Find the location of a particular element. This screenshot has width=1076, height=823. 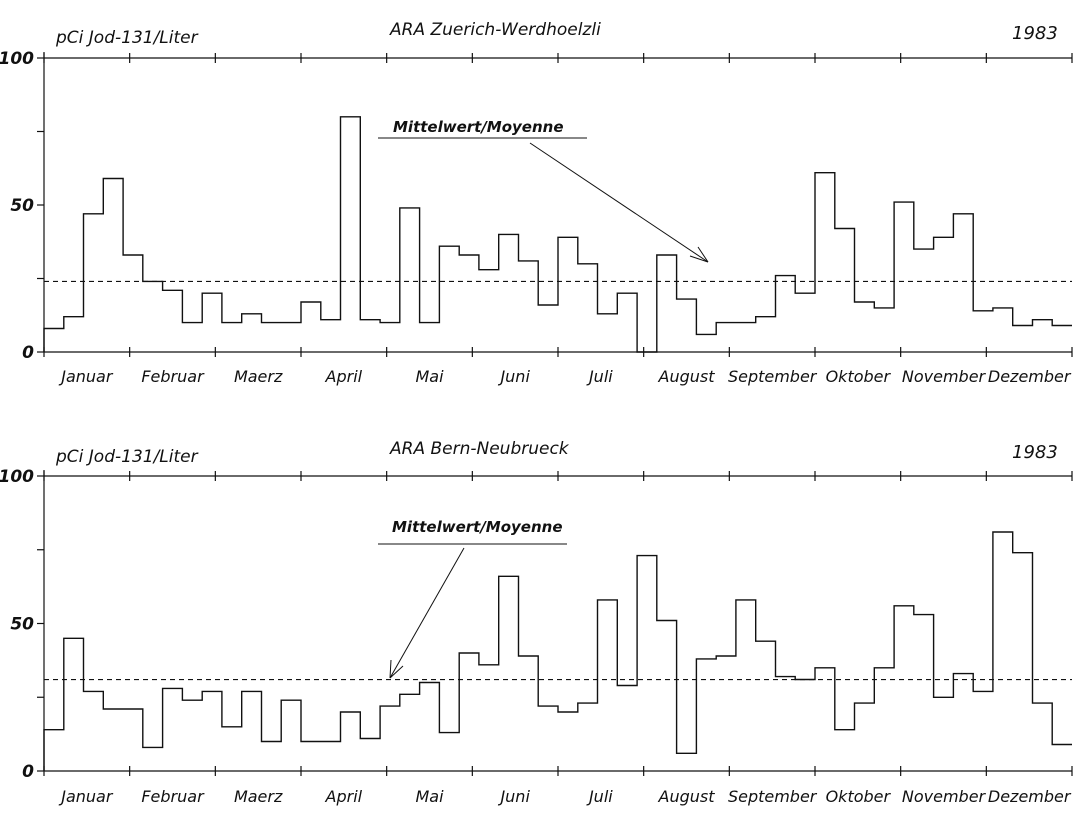

chart-title: ARA Bern-Neubrueck is located at coordinates (479, 449).